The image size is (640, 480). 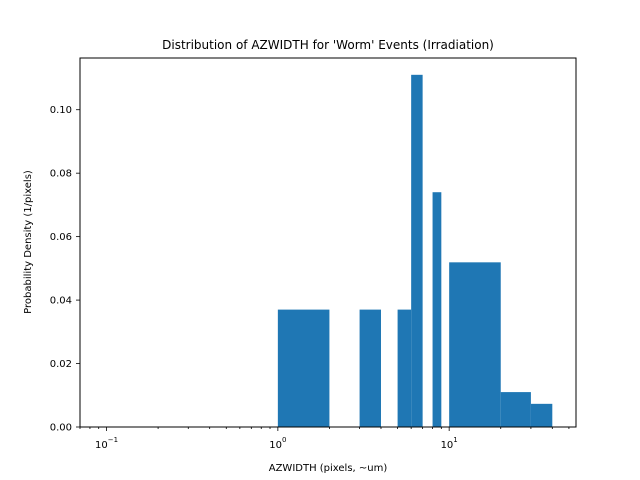 I want to click on y-tick-label: 0.02, so click(x=61, y=364).